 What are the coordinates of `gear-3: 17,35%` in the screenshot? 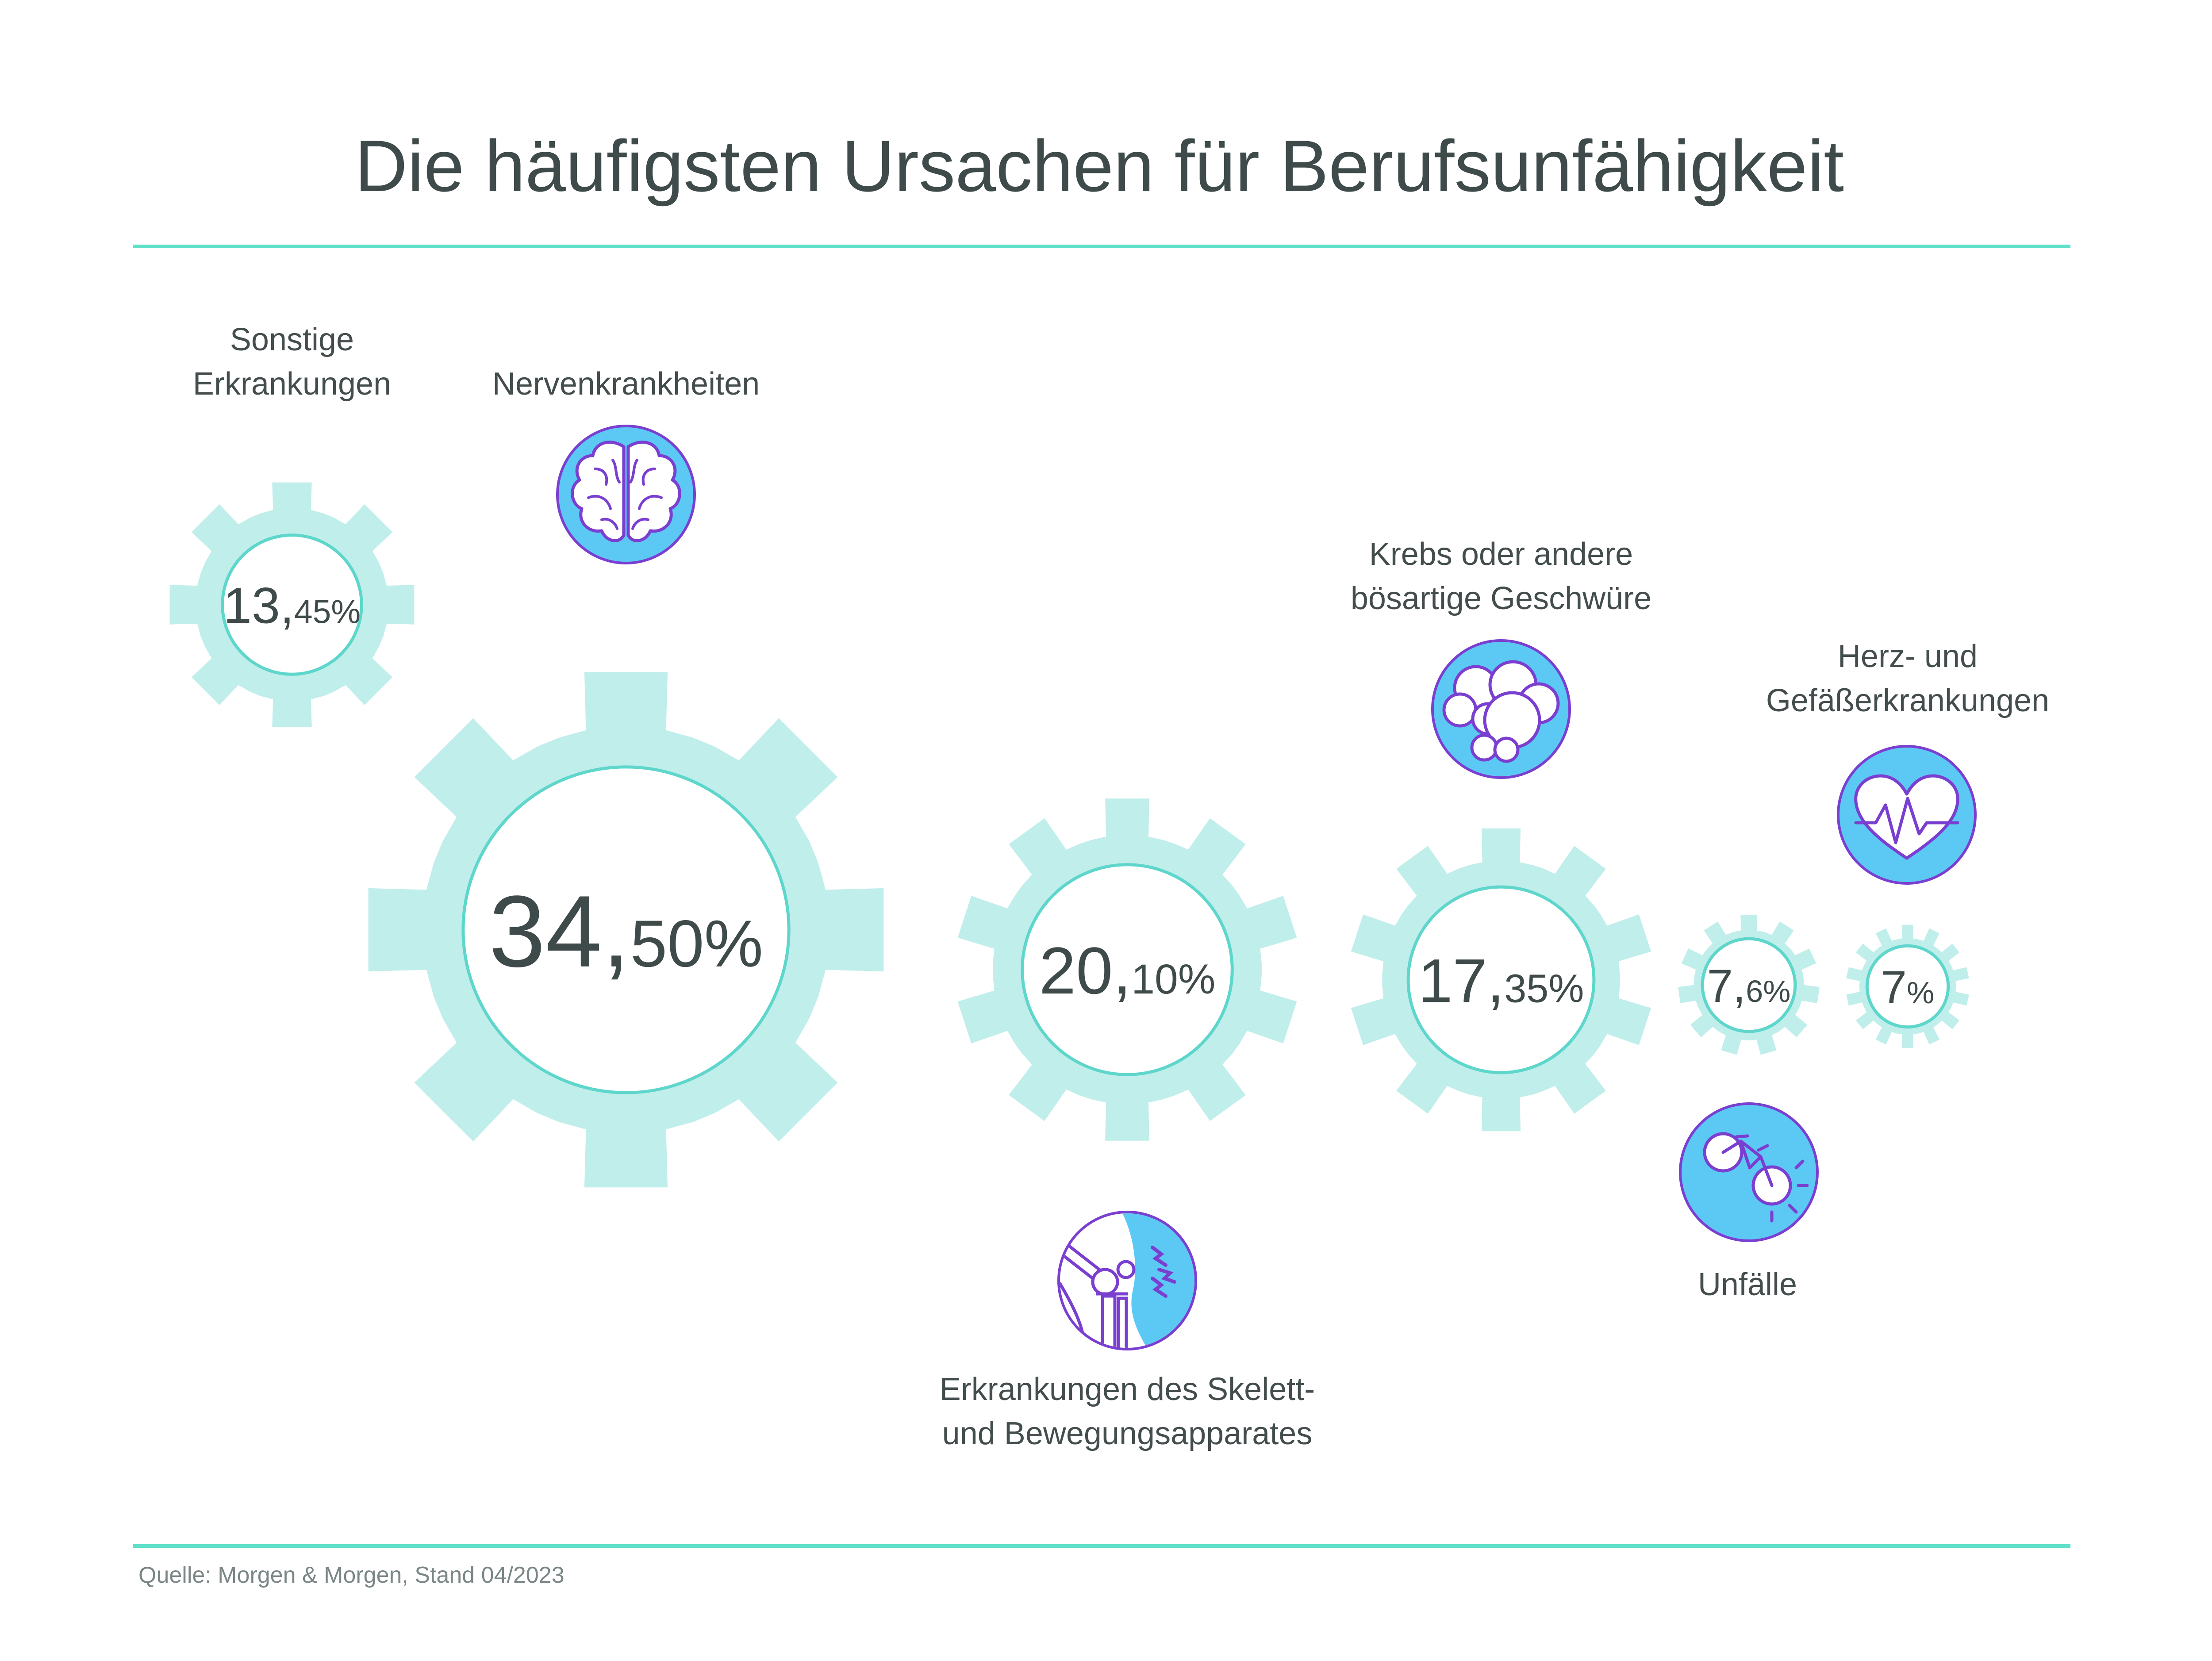 It's located at (1501, 980).